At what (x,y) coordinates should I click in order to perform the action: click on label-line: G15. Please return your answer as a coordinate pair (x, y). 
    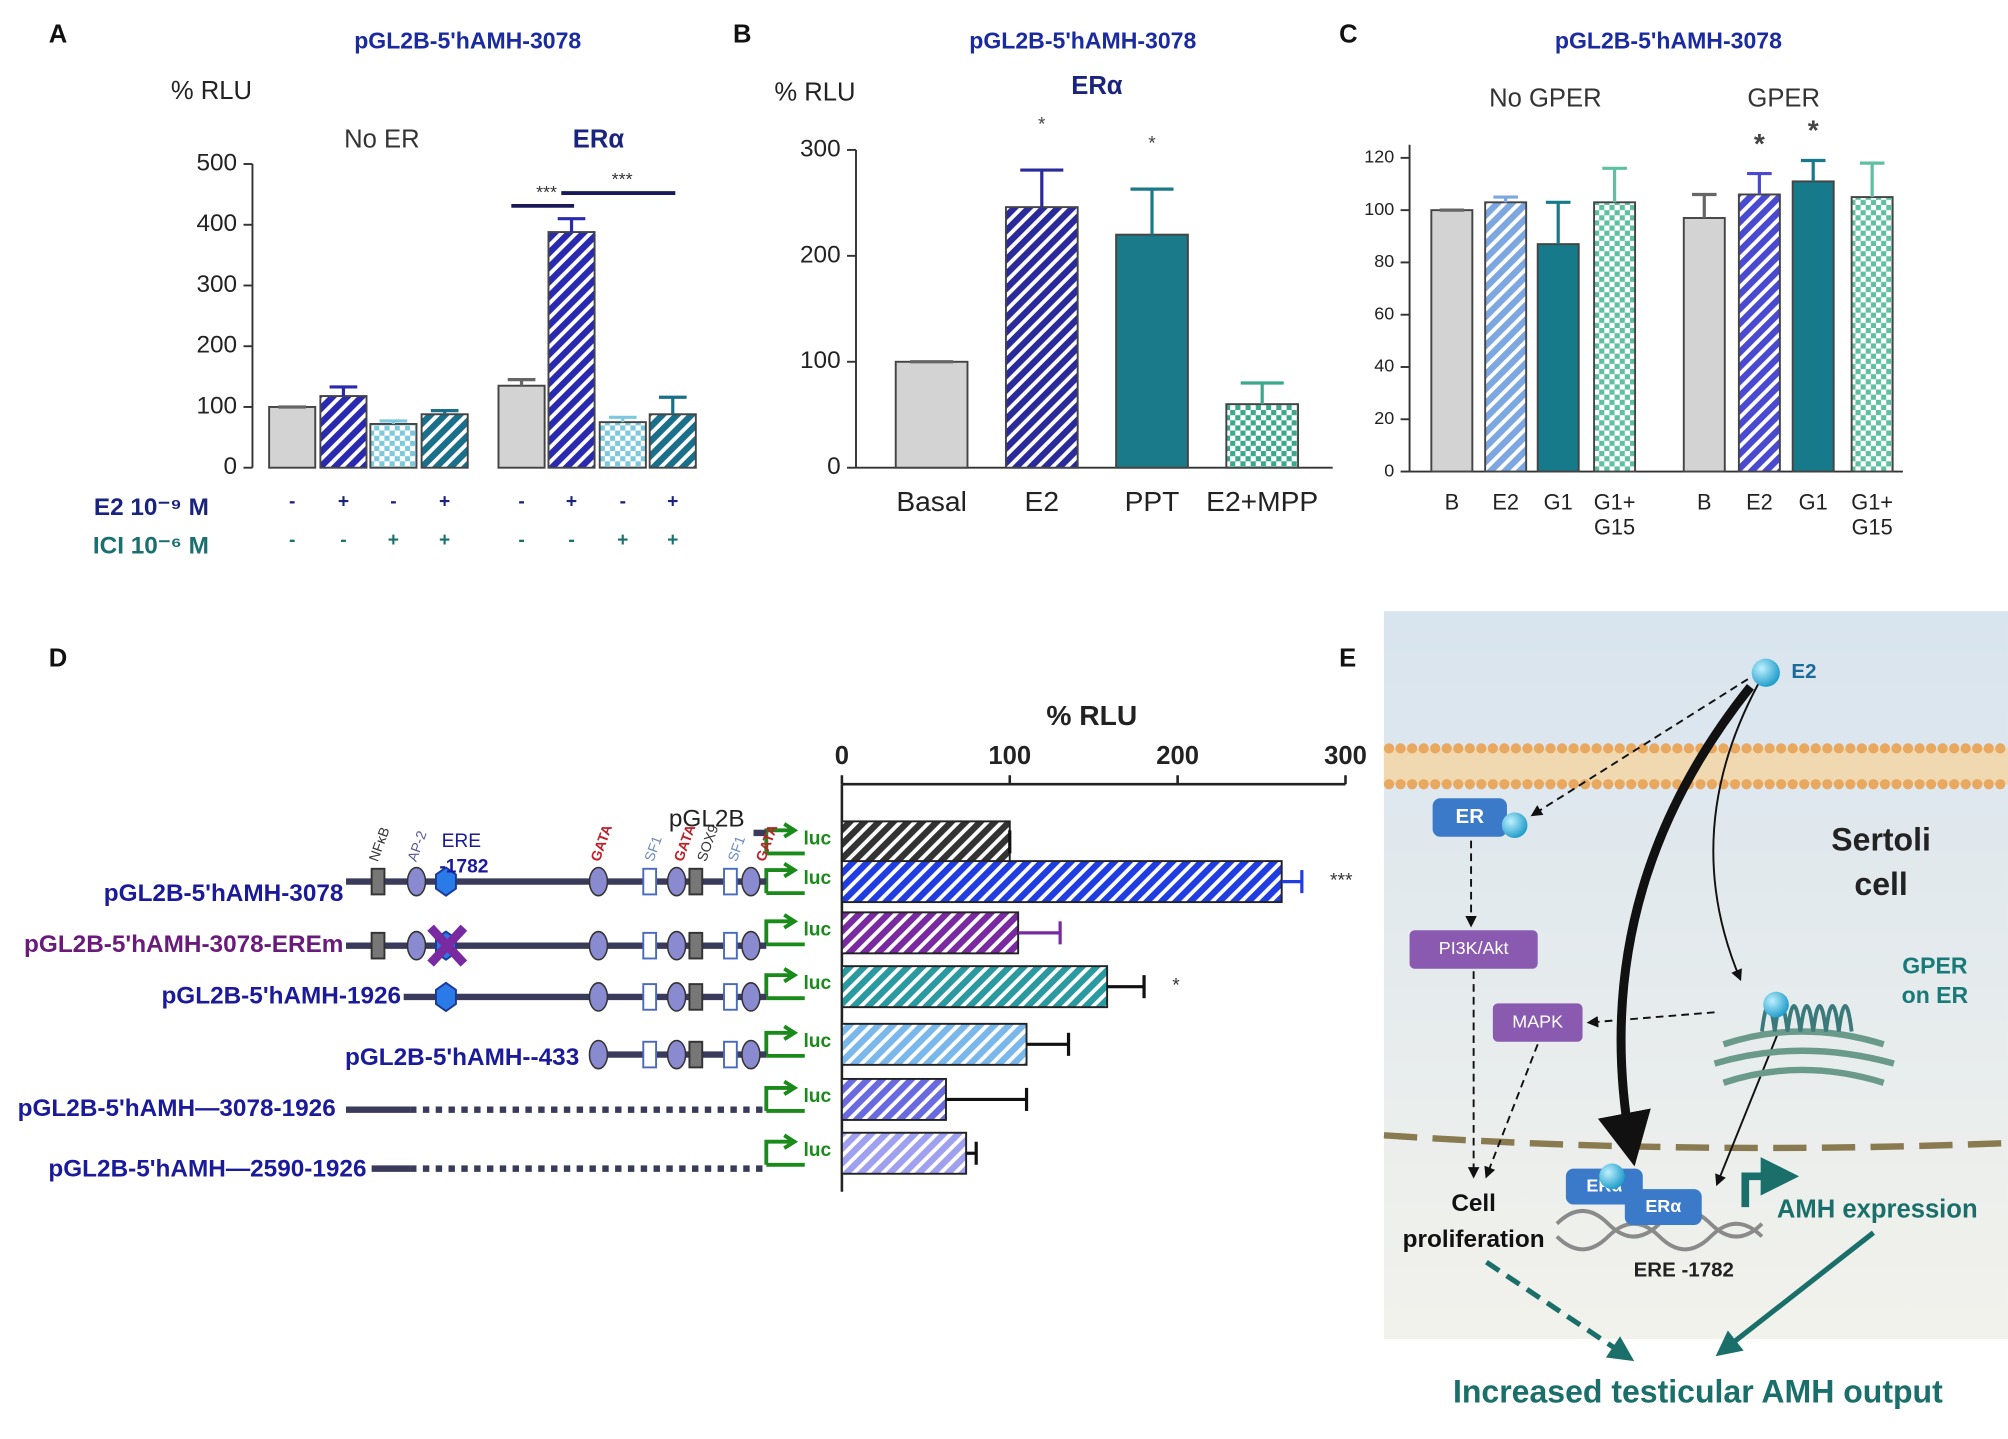
    Looking at the image, I should click on (1614, 526).